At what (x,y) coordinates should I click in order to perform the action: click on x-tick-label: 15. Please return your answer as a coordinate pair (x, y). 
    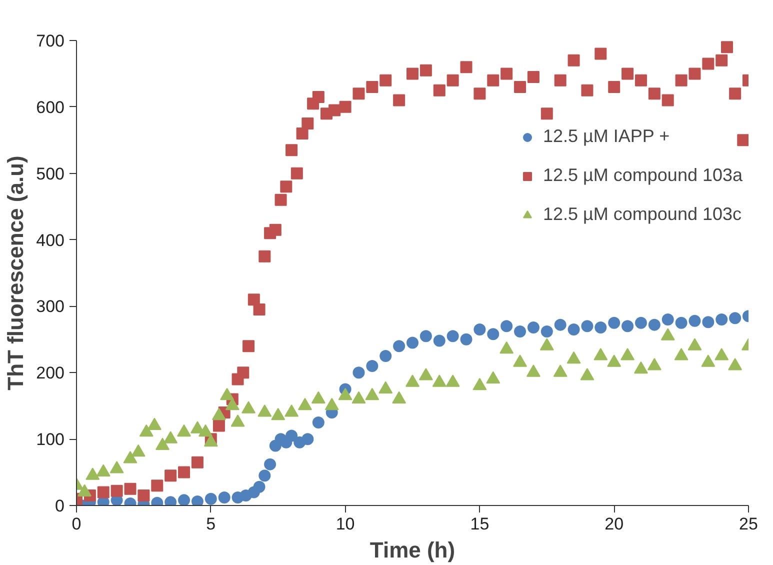
    Looking at the image, I should click on (480, 524).